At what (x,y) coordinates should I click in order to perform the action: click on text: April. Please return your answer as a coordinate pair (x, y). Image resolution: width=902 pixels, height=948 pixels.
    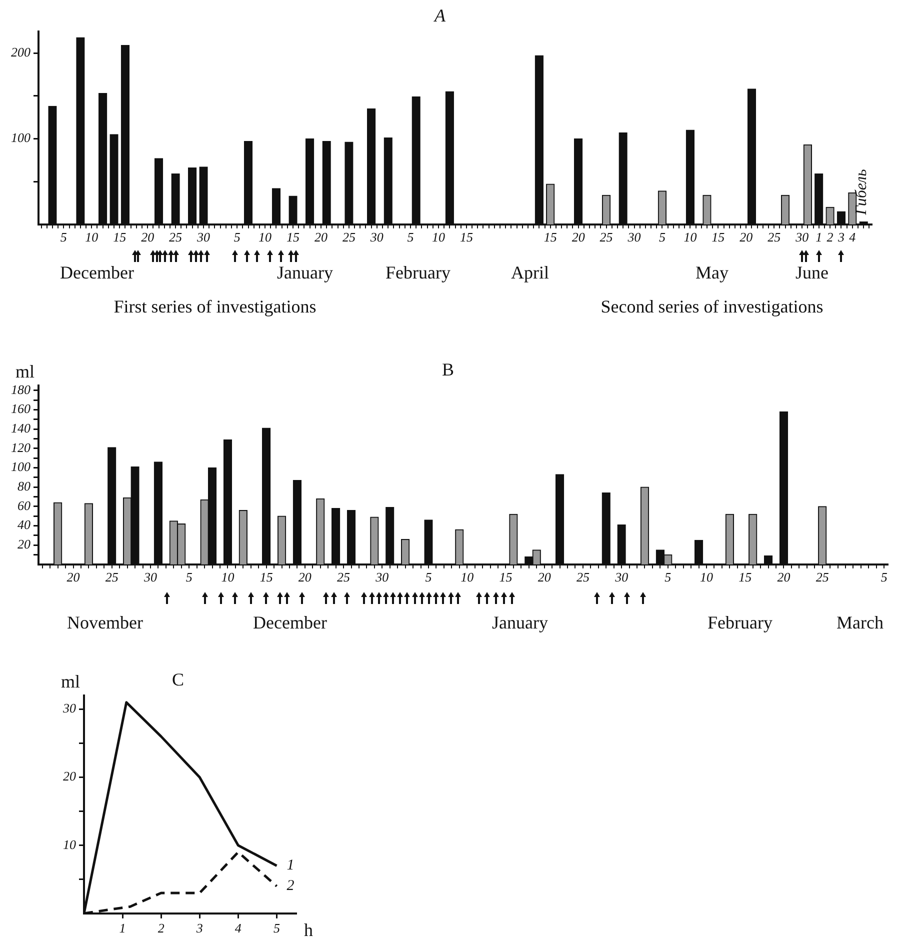
    Looking at the image, I should click on (530, 273).